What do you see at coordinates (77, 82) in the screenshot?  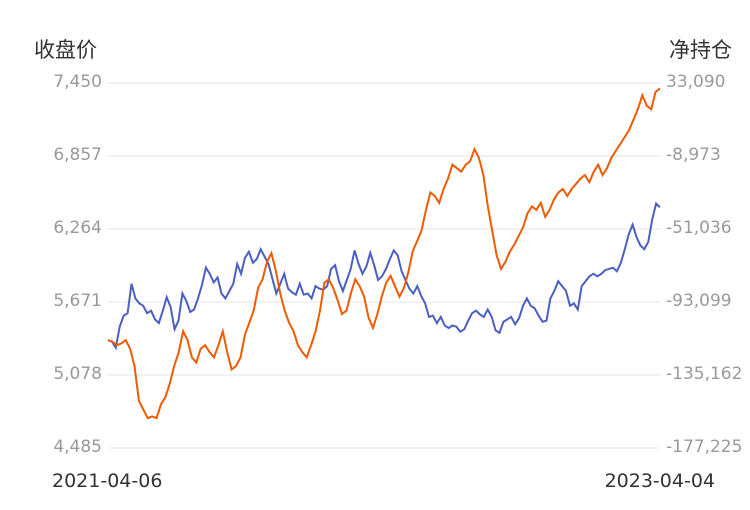 I see `left-tick-label: 7,450` at bounding box center [77, 82].